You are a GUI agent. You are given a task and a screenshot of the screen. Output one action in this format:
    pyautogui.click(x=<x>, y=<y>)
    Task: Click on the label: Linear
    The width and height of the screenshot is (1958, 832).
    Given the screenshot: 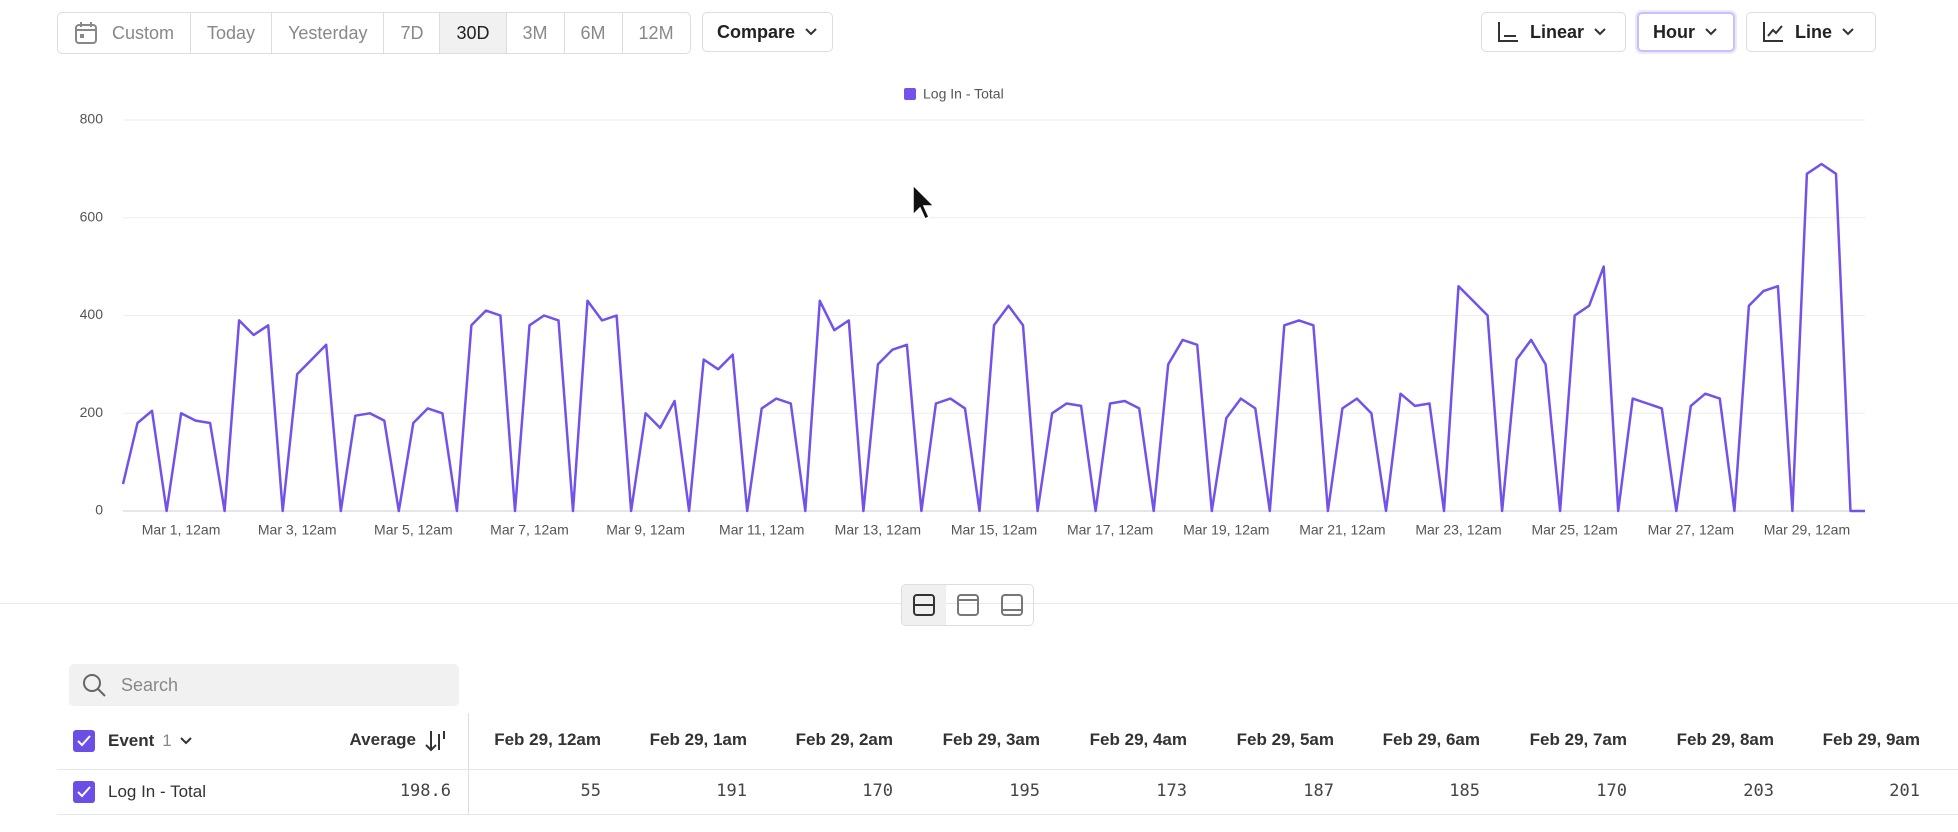 What is the action you would take?
    pyautogui.click(x=1557, y=31)
    